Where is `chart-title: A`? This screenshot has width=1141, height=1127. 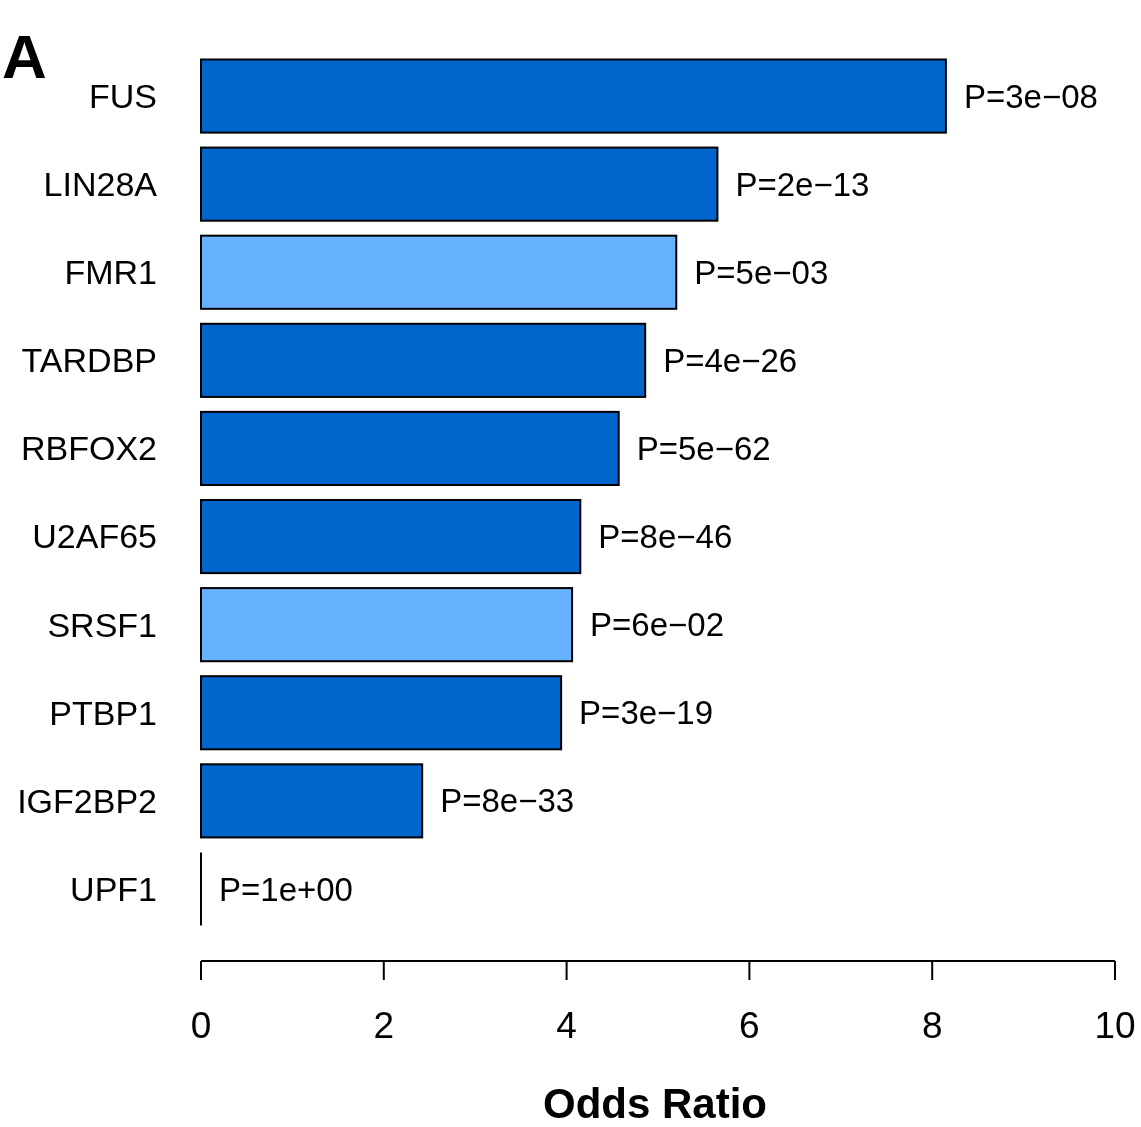
chart-title: A is located at coordinates (24, 56).